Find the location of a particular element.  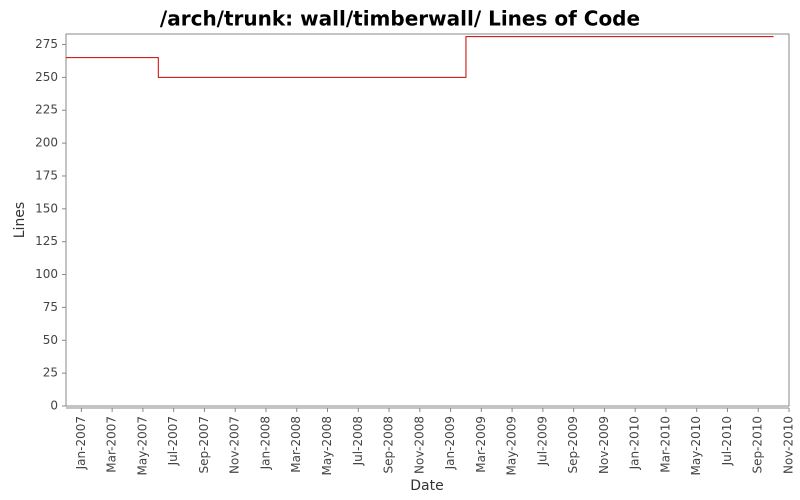

x-tick-label: May-2010 is located at coordinates (696, 445).